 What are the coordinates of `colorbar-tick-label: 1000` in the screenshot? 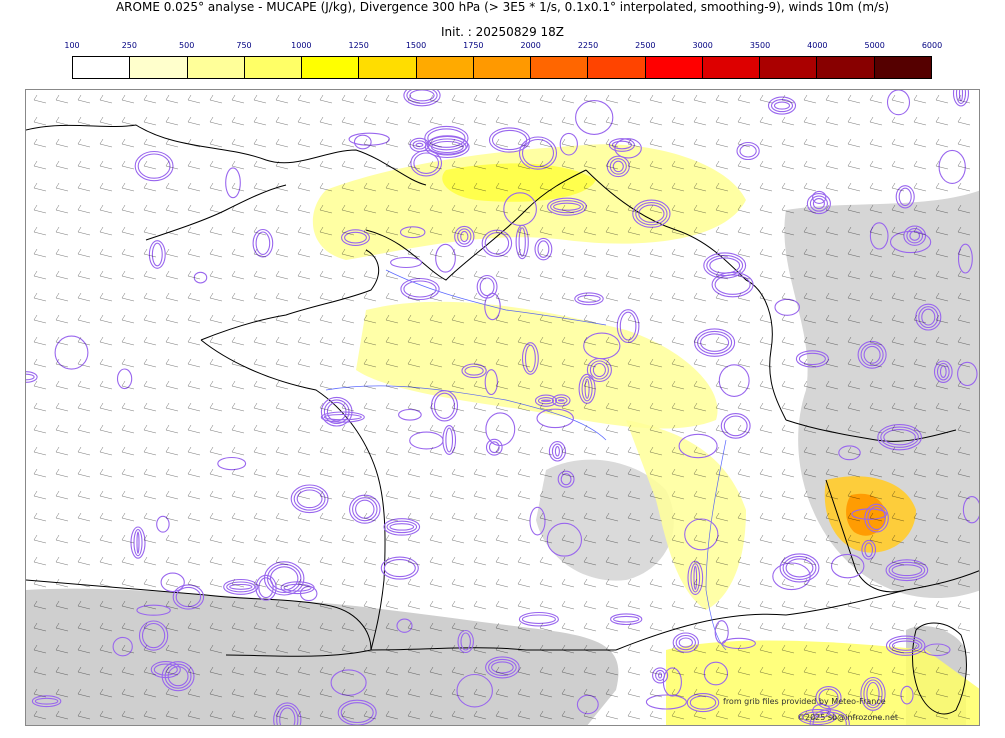 It's located at (301, 45).